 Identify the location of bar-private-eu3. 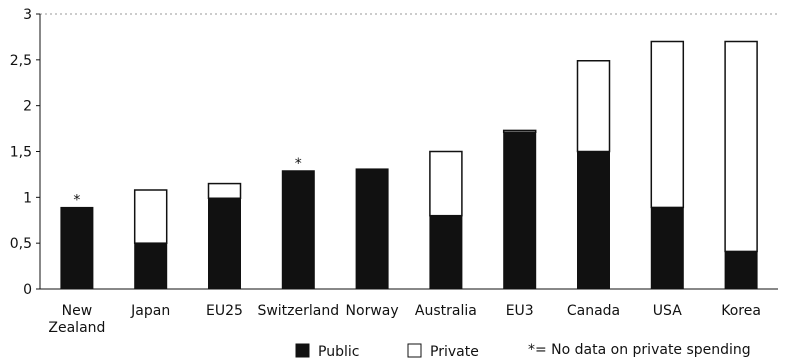
(519, 131).